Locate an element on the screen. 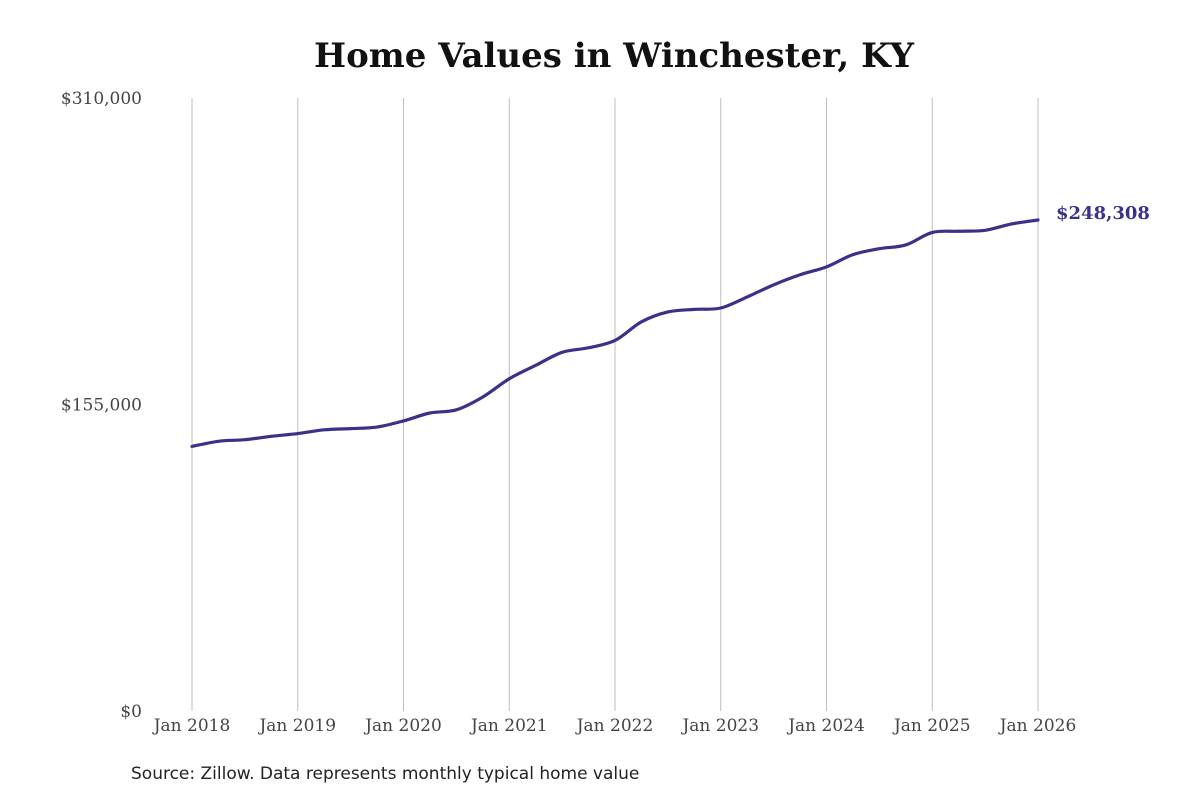 The width and height of the screenshot is (1200, 799). y-tick-label: $310,000 is located at coordinates (101, 99).